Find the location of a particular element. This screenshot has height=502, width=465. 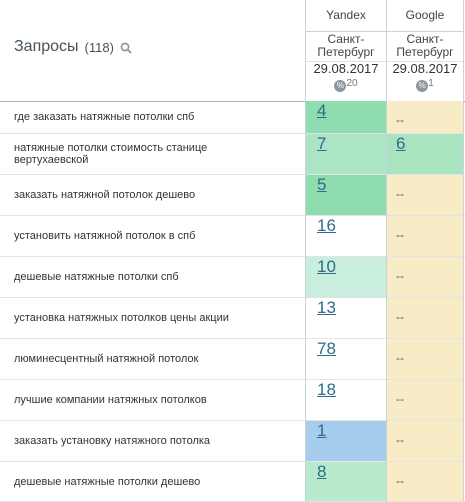

google-position-cell: 6 is located at coordinates (425, 154).